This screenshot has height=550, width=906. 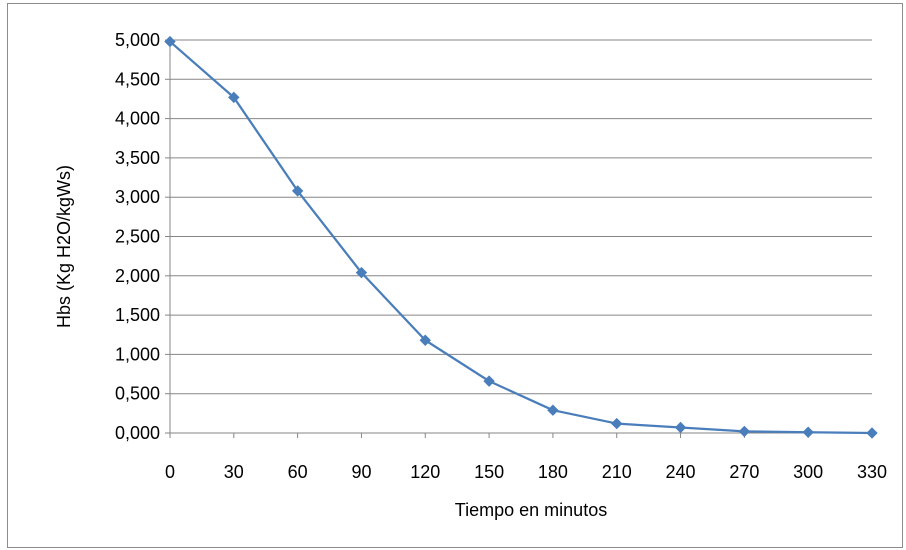 What do you see at coordinates (137, 79) in the screenshot?
I see `y-tick-label: 4,500` at bounding box center [137, 79].